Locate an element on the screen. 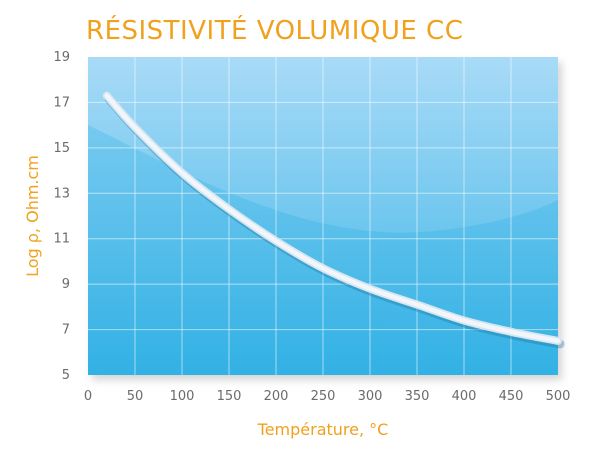 Image resolution: width=600 pixels, height=450 pixels. x-tick-label: 400 is located at coordinates (464, 396).